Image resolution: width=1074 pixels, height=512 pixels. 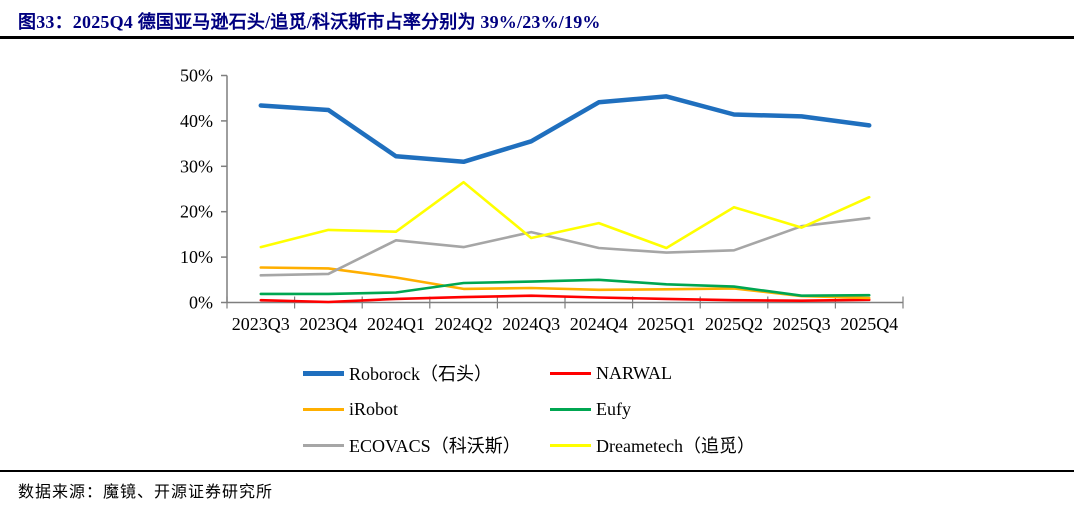 I want to click on legend-row: ECOVACS（科沃斯） Dreametech（追觅）, so click(x=563, y=445).